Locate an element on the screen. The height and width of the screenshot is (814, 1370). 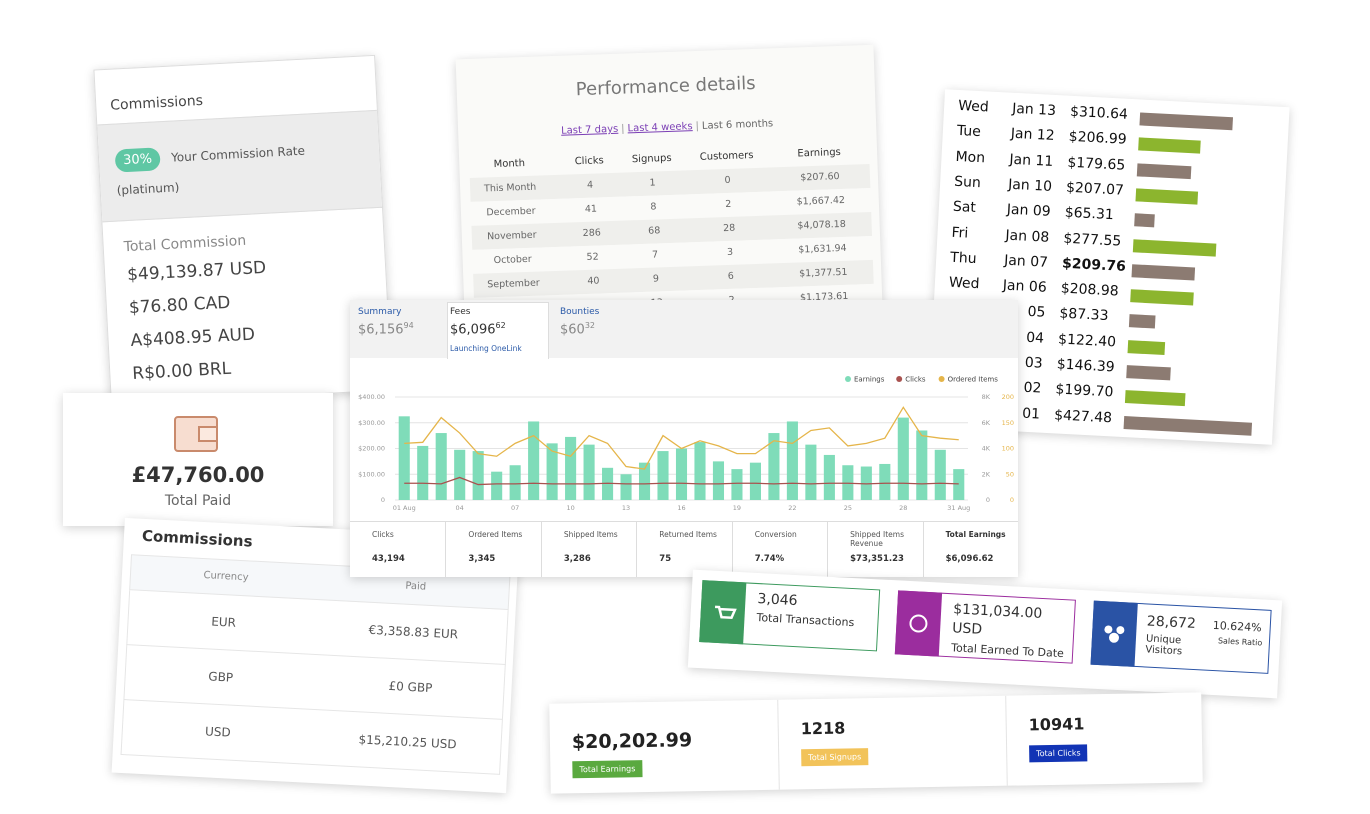
x-tick-label: 16 is located at coordinates (681, 508).